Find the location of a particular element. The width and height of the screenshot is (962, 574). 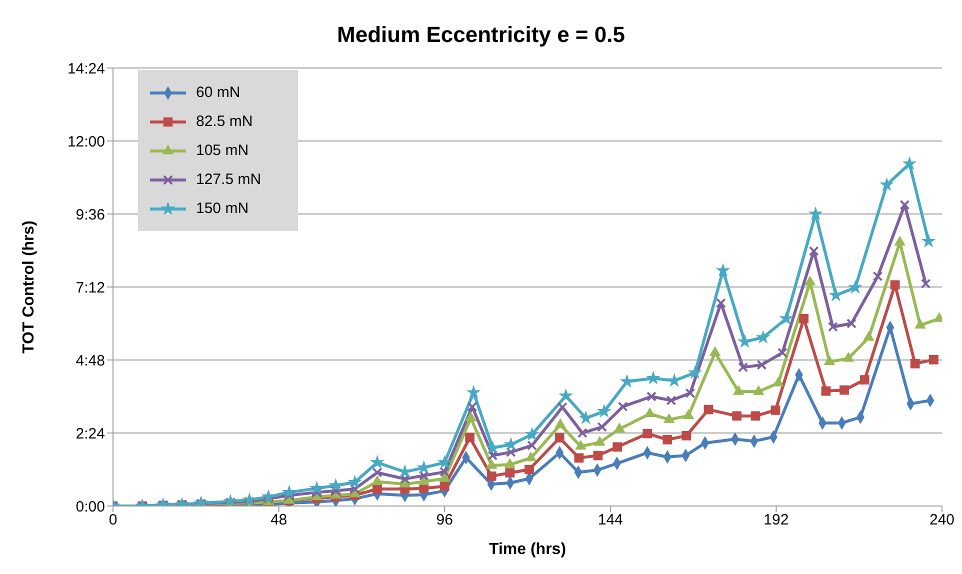

legend-label: 105 mN is located at coordinates (222, 150).